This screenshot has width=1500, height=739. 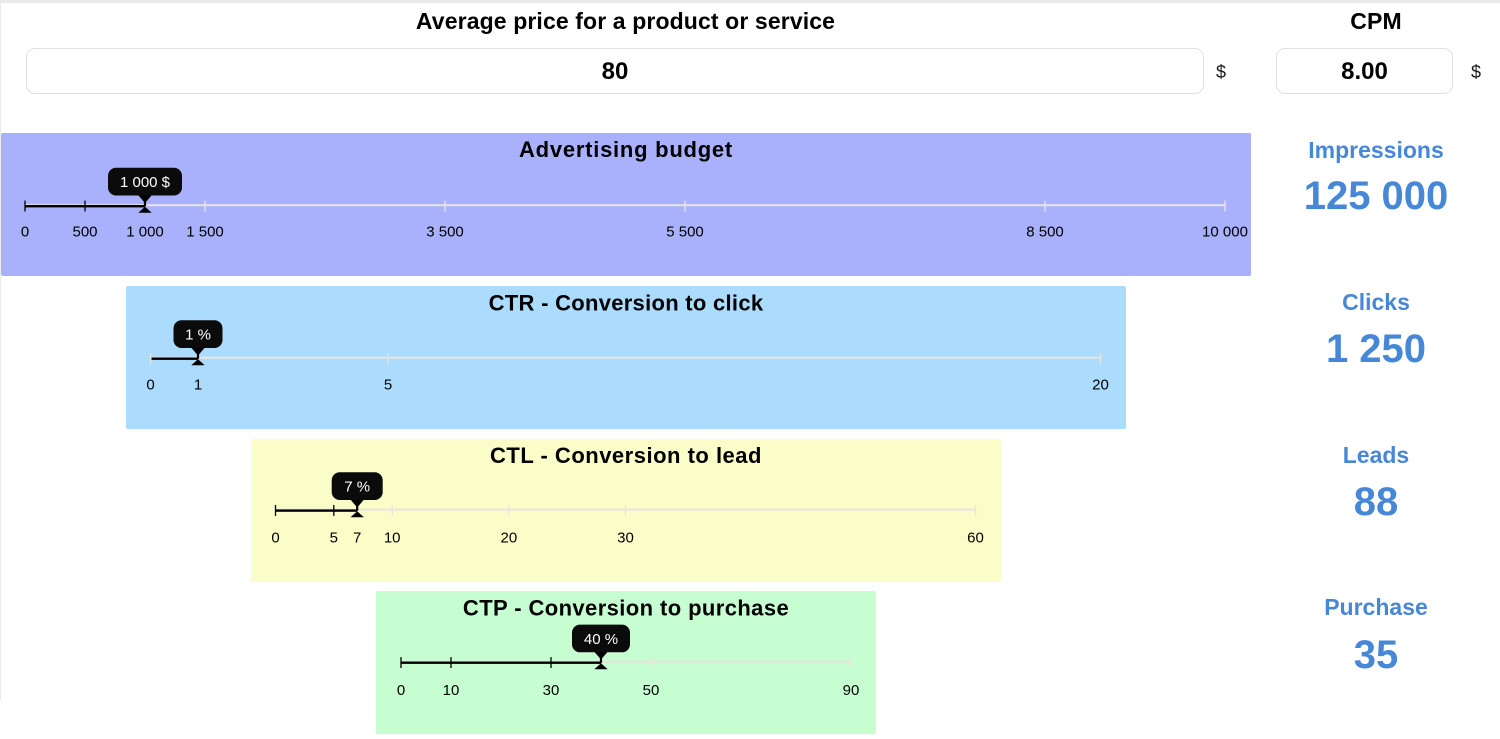 What do you see at coordinates (651, 690) in the screenshot?
I see `svg-text: 50` at bounding box center [651, 690].